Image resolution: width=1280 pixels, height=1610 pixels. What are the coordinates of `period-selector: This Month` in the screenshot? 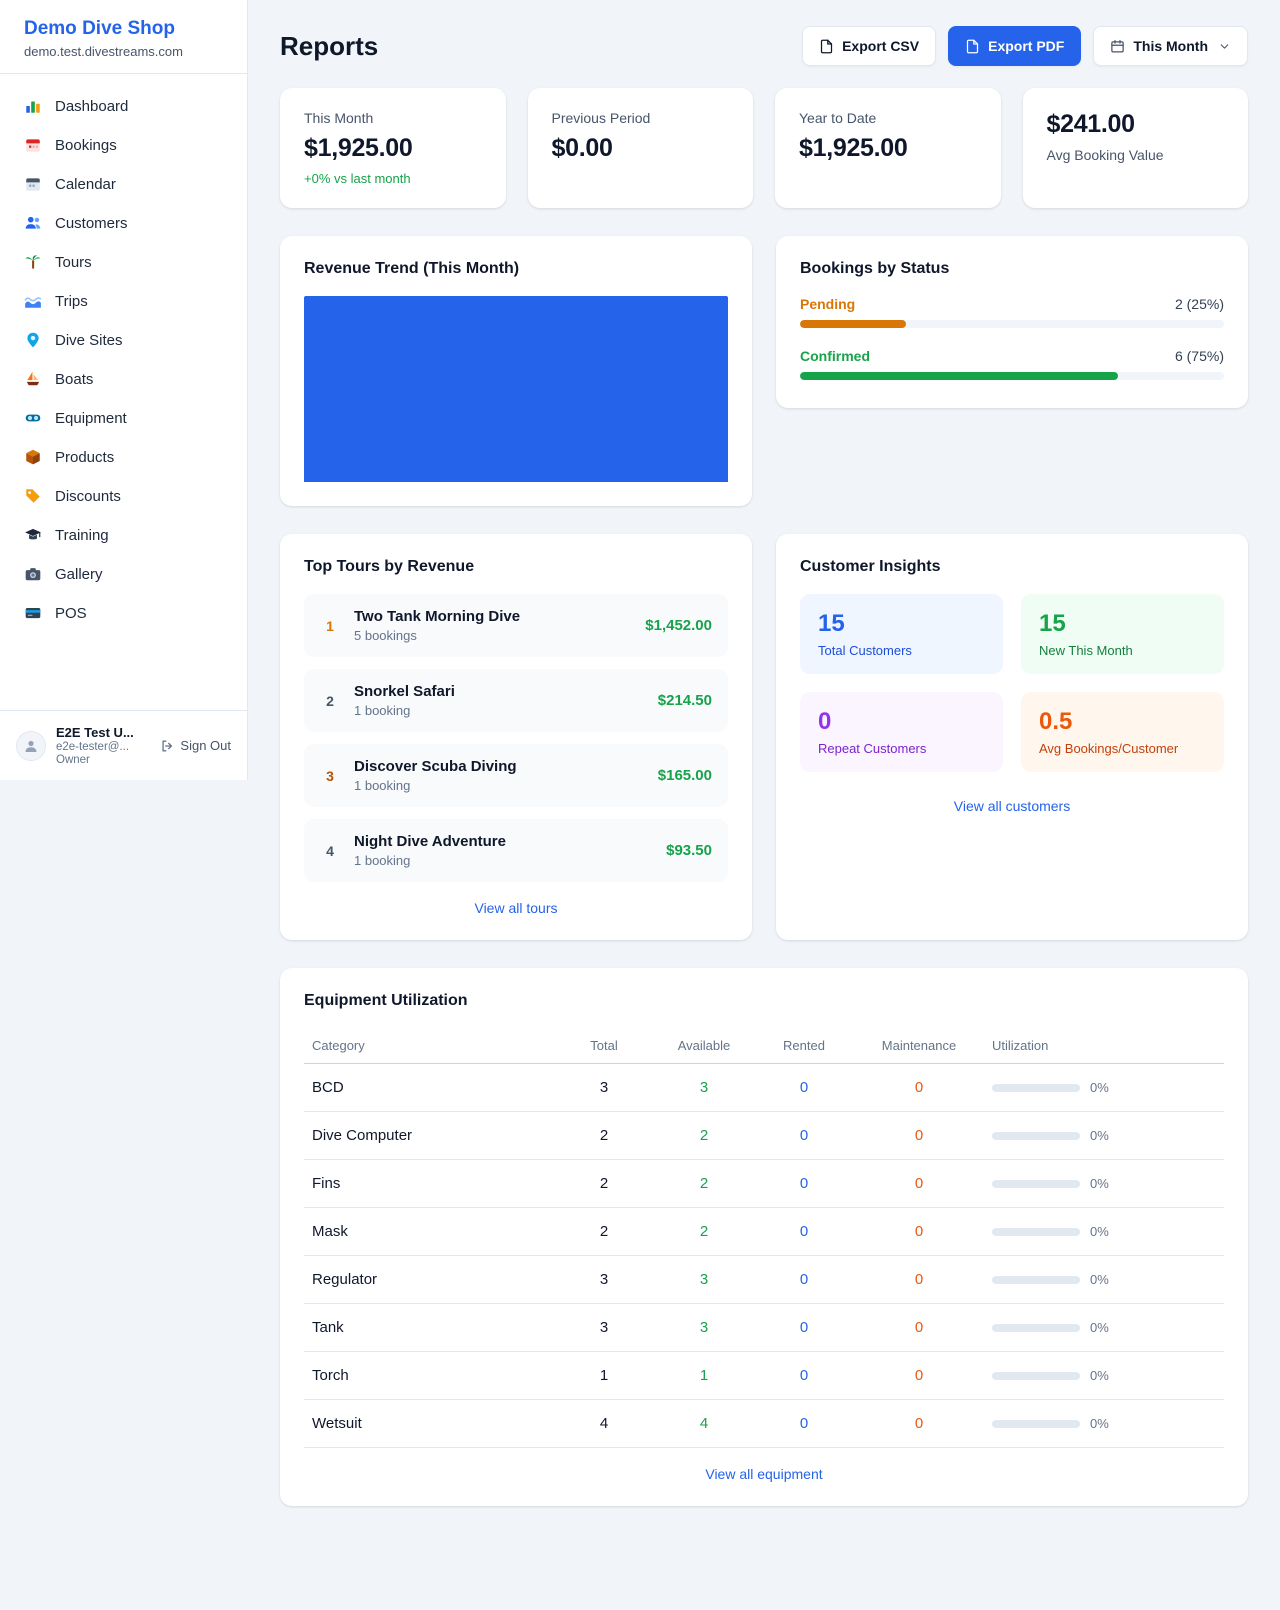 It's located at (1170, 46).